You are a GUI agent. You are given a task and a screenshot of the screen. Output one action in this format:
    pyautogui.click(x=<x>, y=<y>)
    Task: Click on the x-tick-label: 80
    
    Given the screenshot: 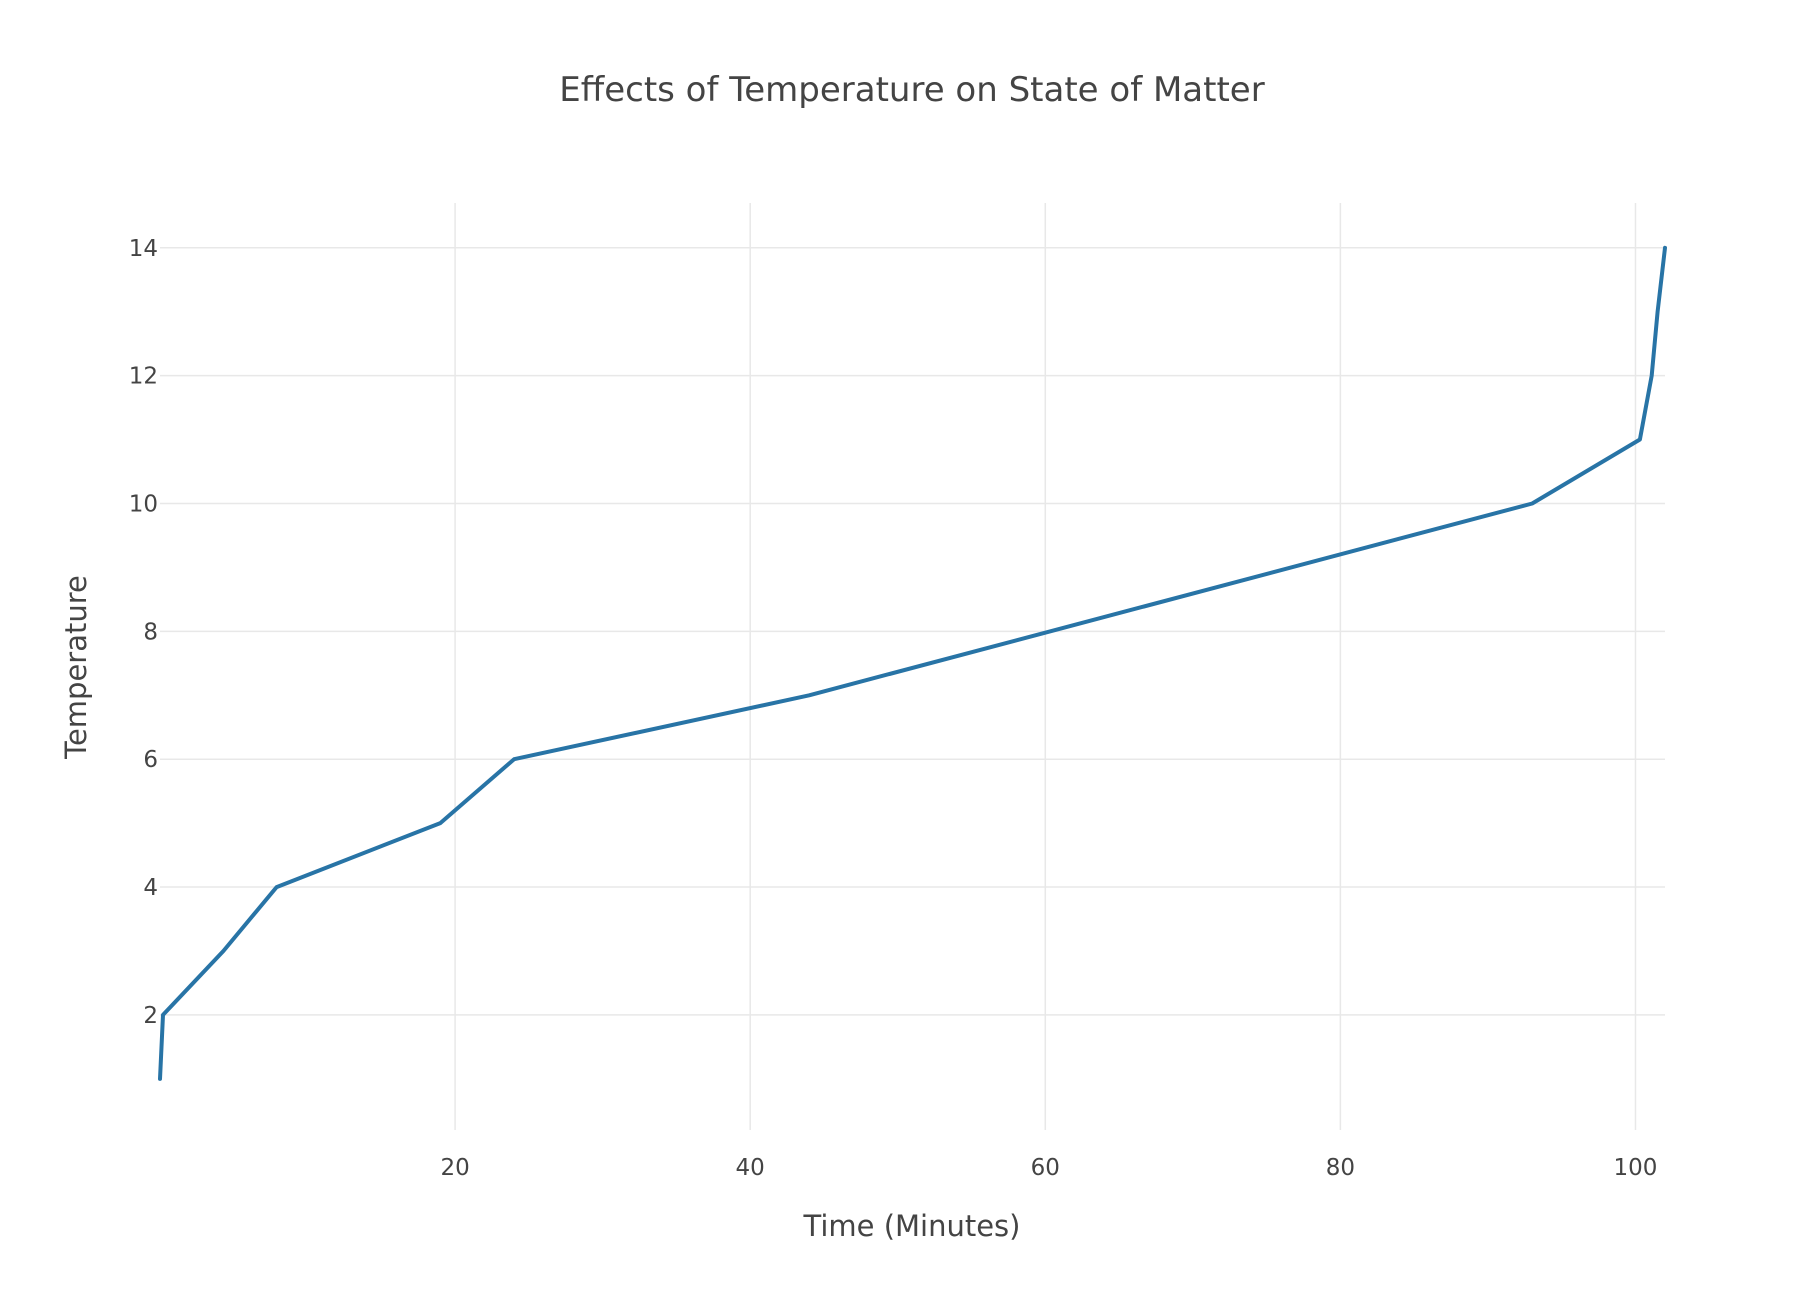 What is the action you would take?
    pyautogui.click(x=1340, y=1168)
    